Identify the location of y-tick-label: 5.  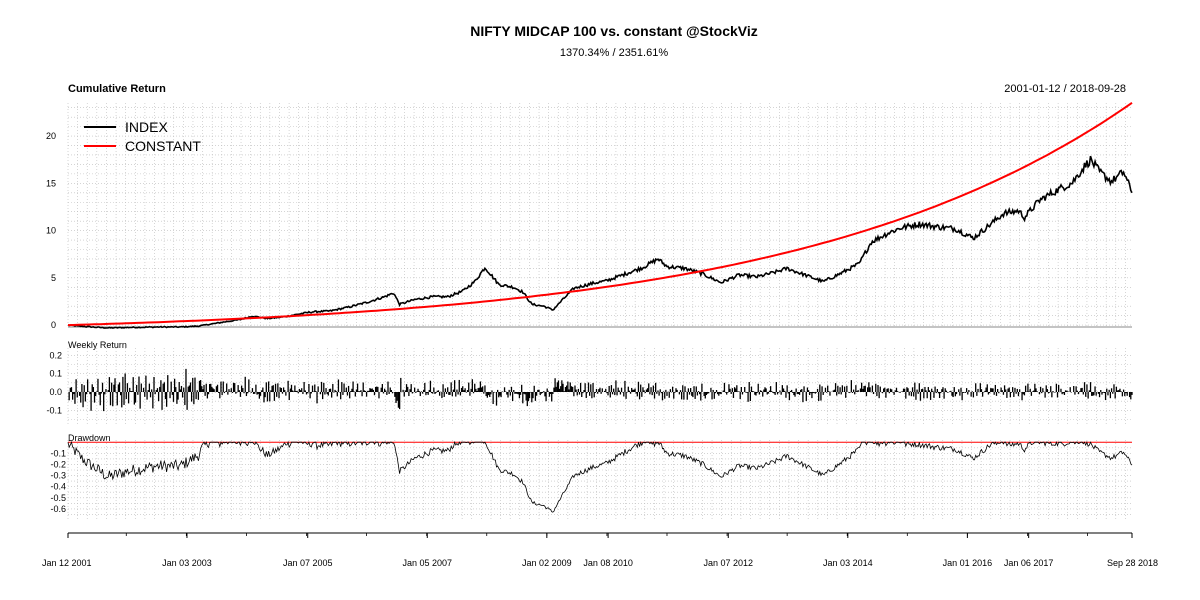
(53, 278).